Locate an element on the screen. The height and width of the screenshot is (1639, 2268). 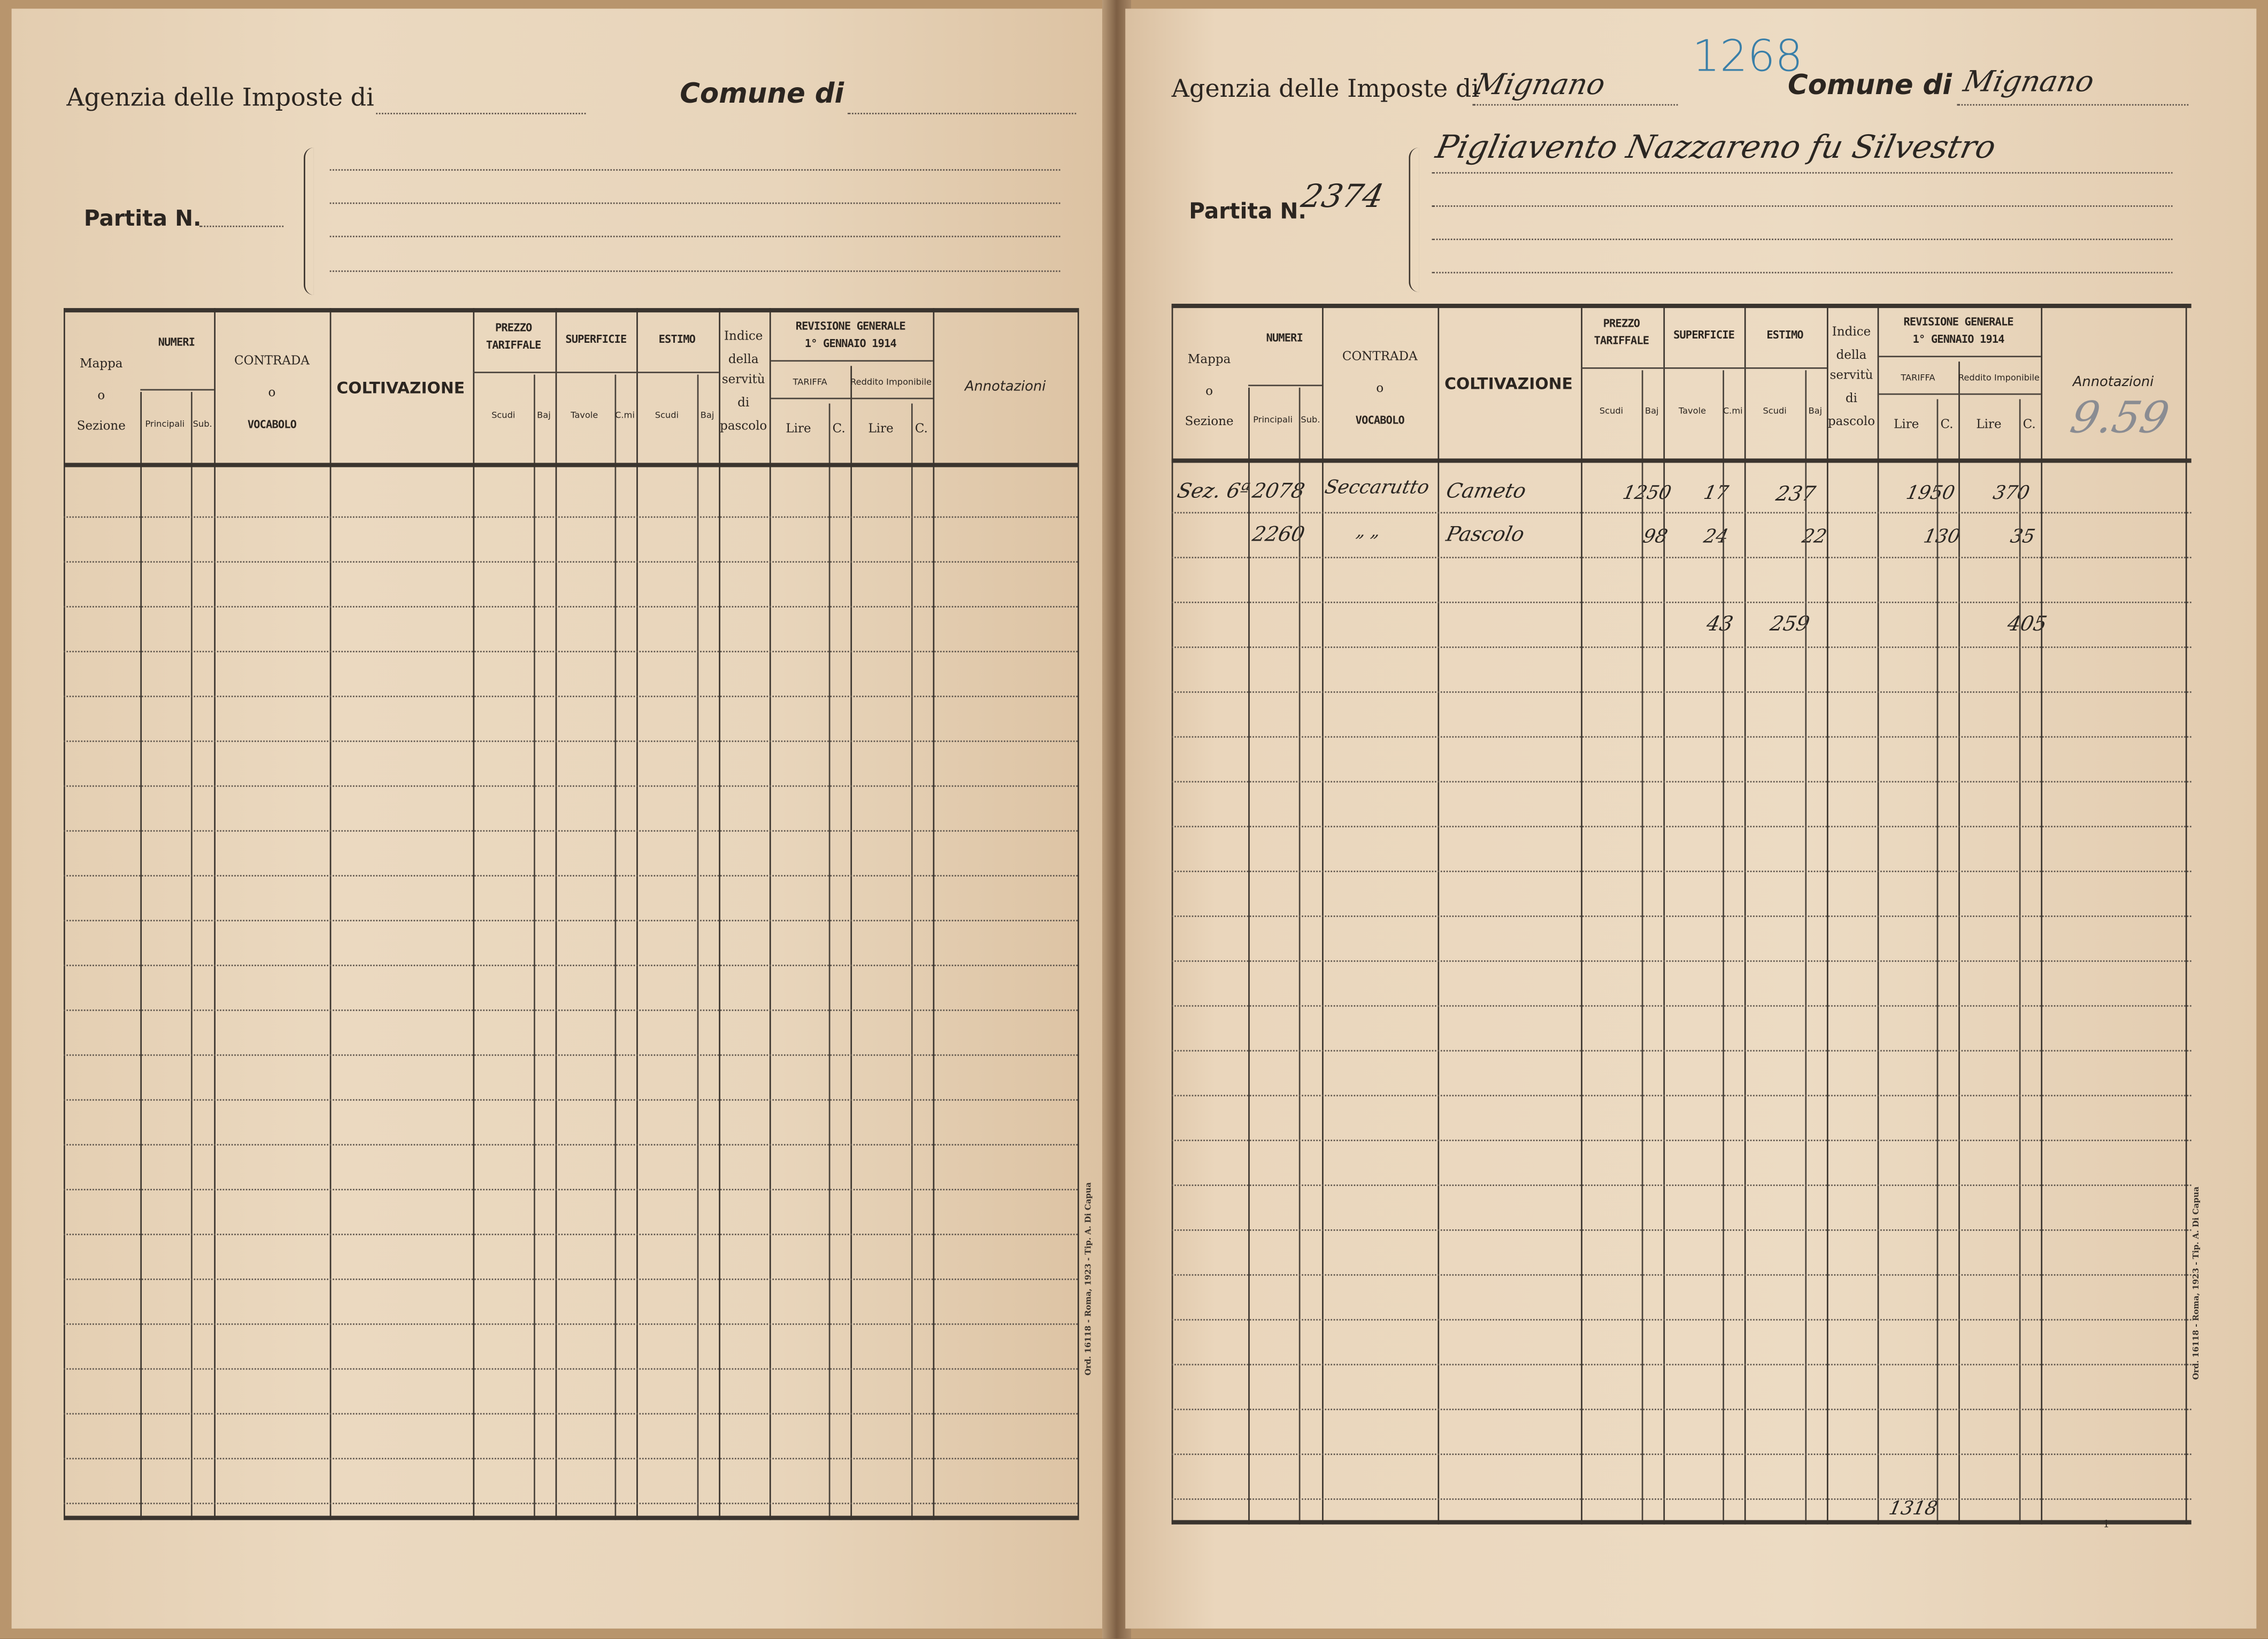
column-header-indice-2: servitù is located at coordinates (1851, 375).